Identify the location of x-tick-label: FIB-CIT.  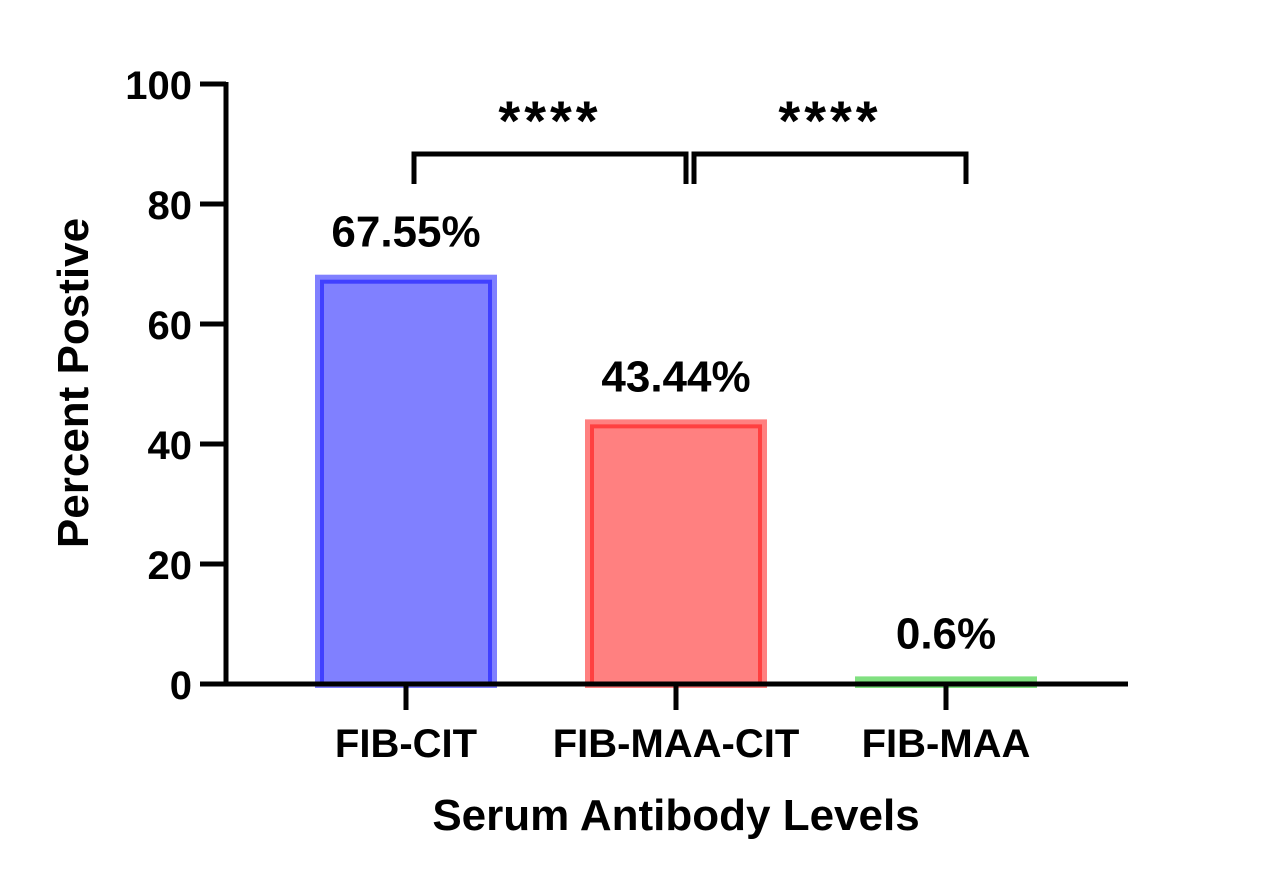
(406, 744).